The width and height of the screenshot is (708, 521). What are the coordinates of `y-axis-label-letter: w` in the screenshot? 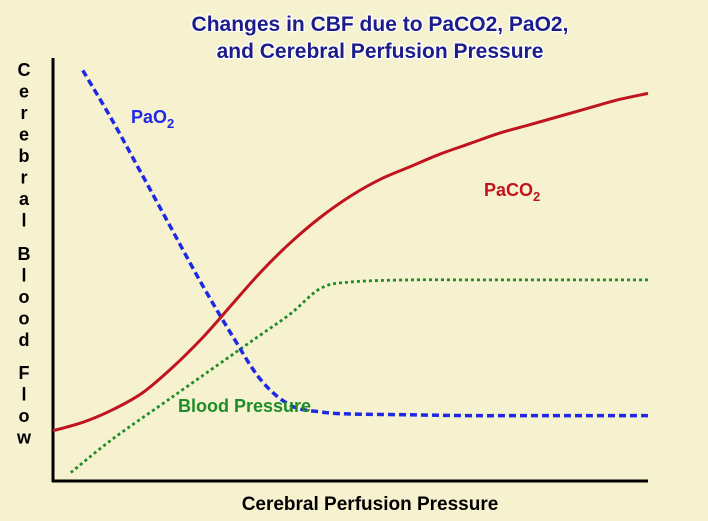 It's located at (24, 438).